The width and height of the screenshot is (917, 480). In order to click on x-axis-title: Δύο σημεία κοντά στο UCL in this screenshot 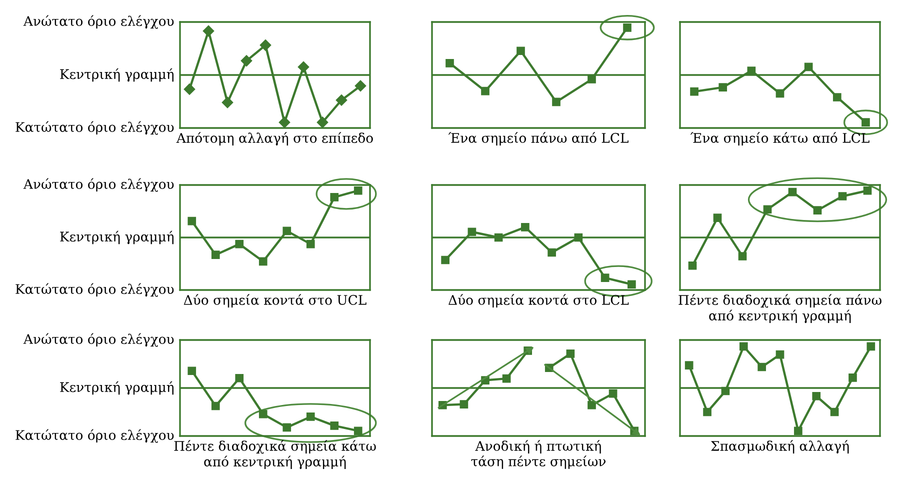, I will do `click(275, 301)`.